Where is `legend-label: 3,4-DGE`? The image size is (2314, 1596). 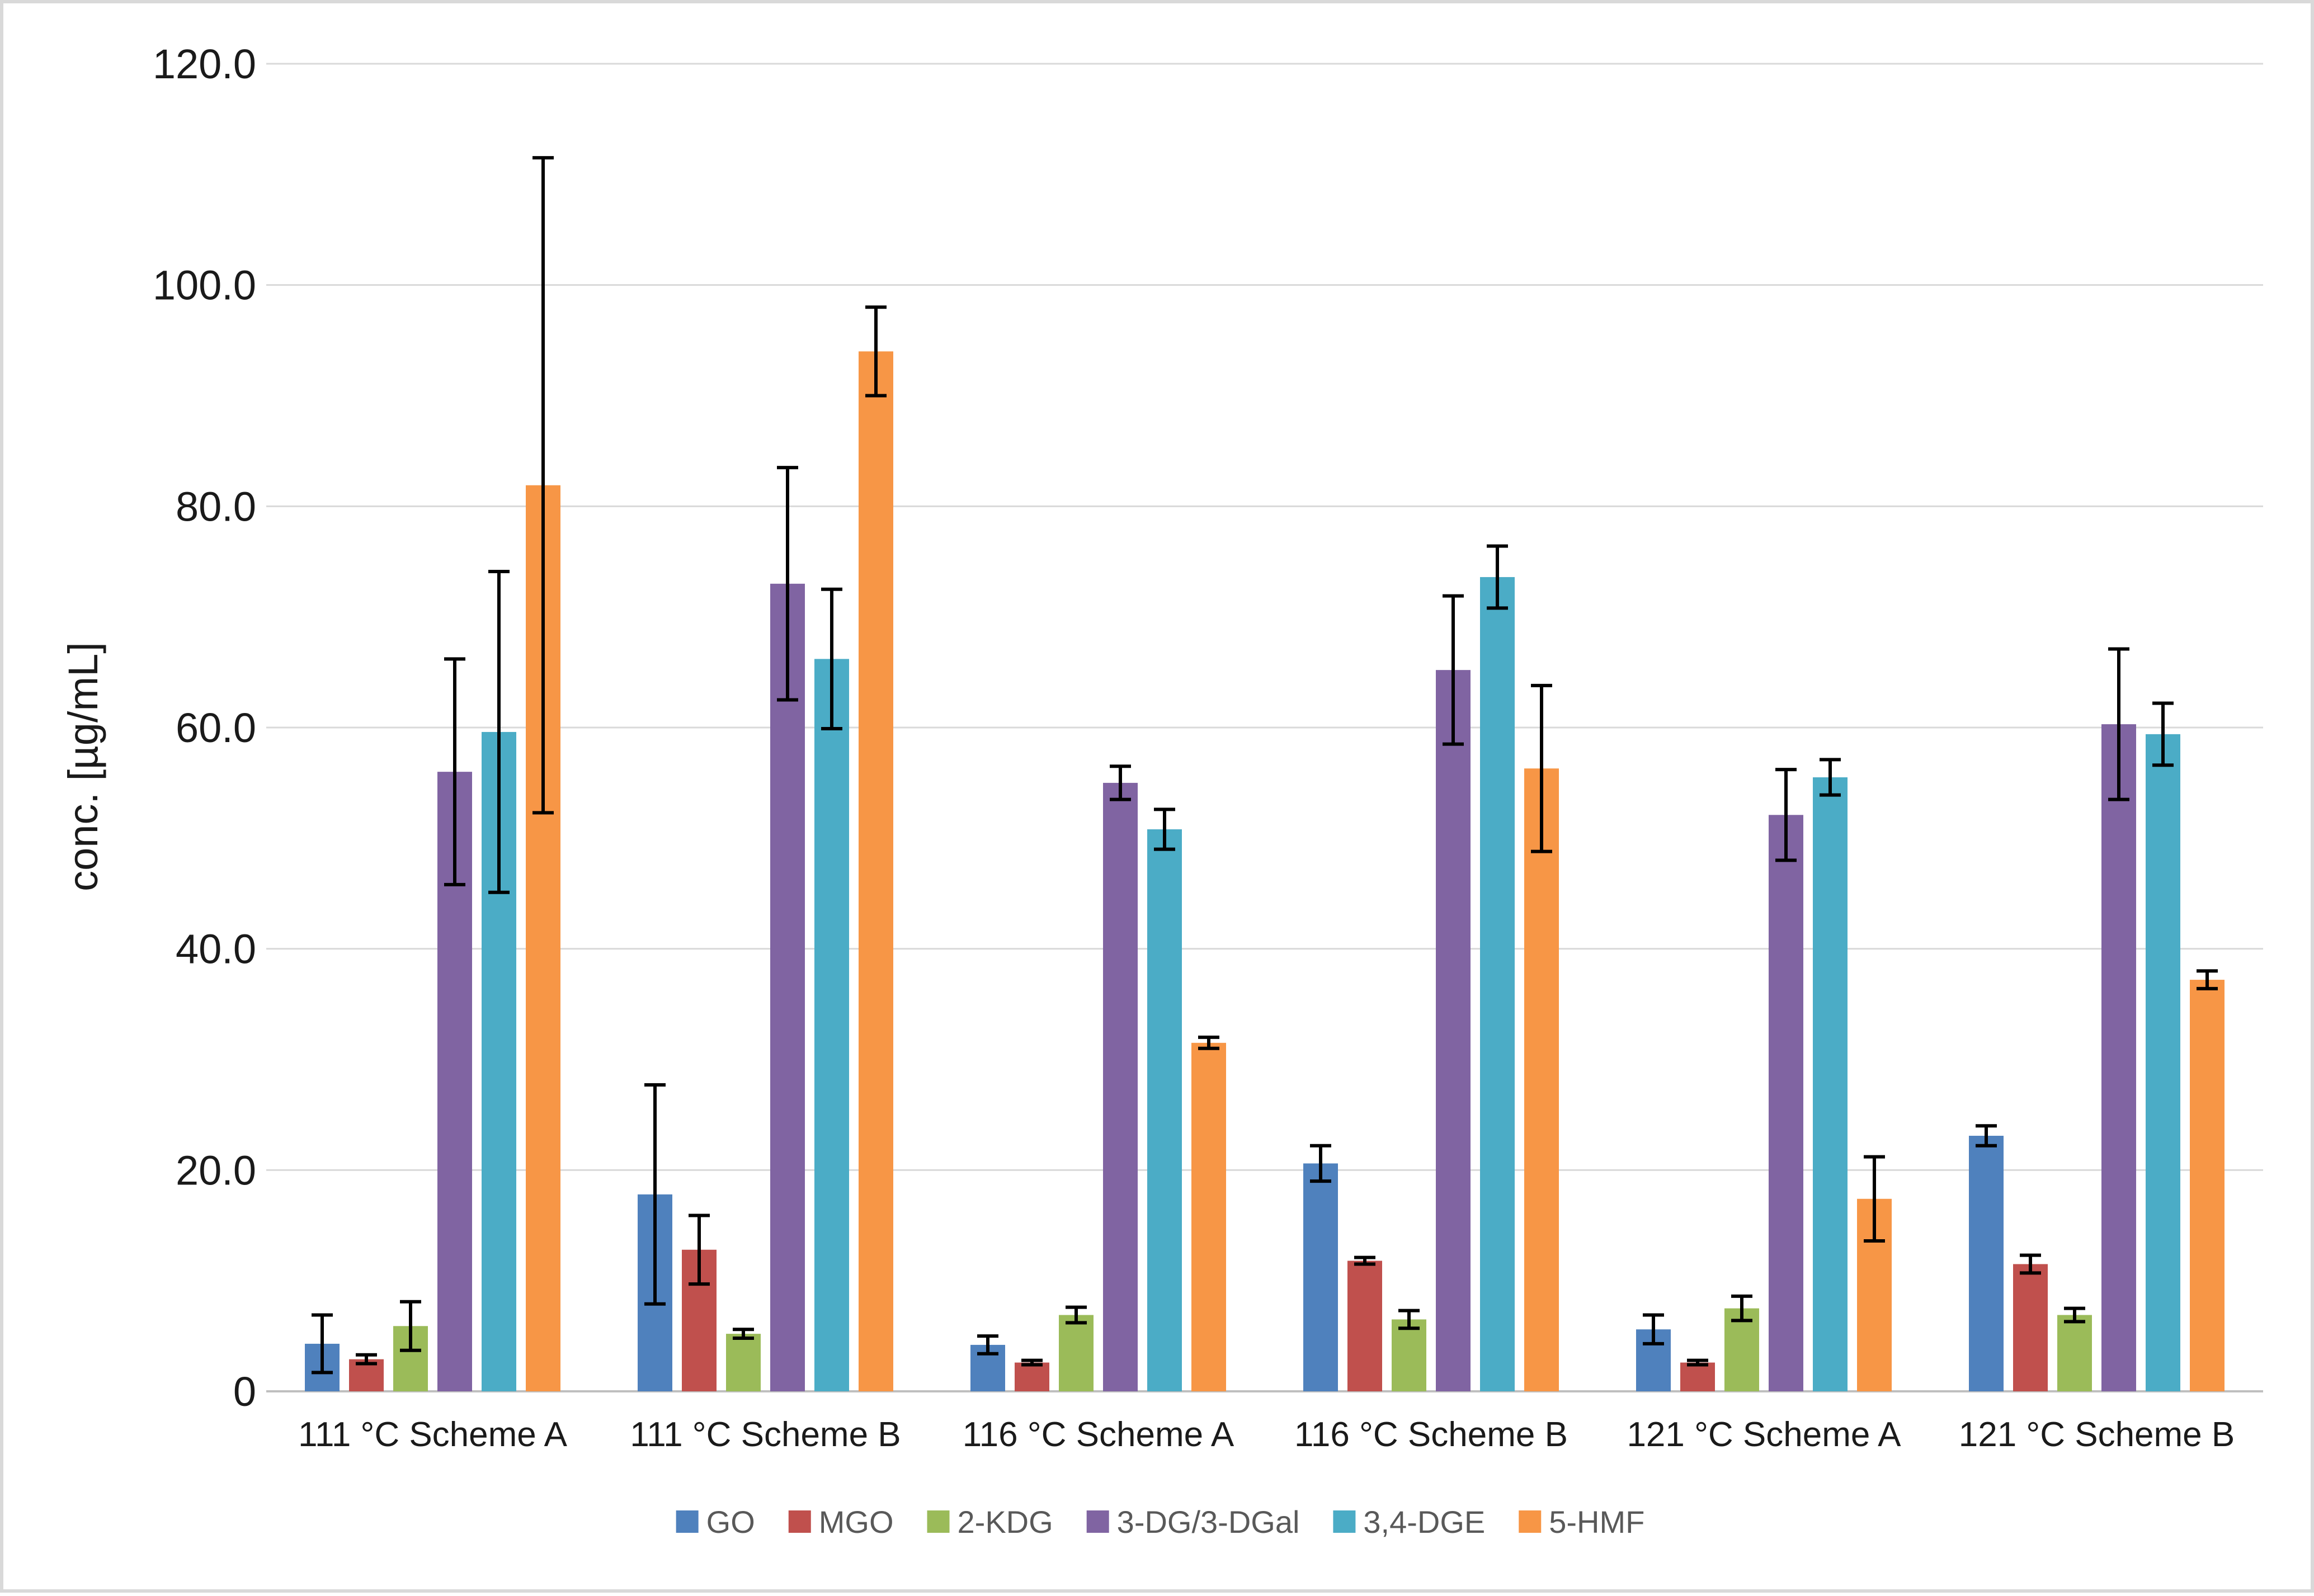 legend-label: 3,4-DGE is located at coordinates (1424, 1522).